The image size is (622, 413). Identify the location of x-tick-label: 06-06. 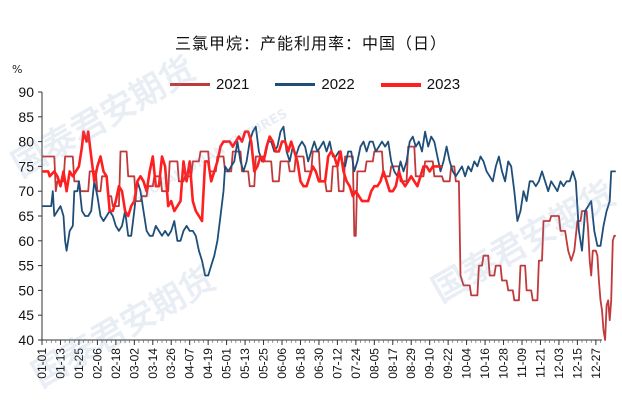
(282, 363).